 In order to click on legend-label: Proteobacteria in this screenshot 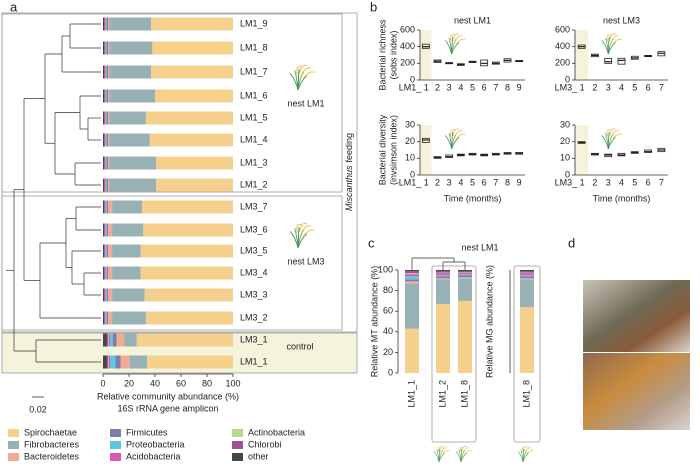, I will do `click(155, 444)`.